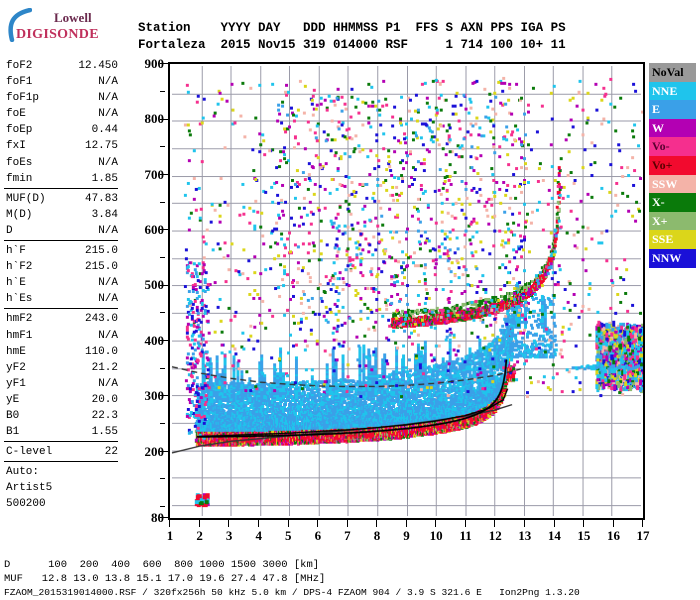 This screenshot has width=700, height=600. Describe the element at coordinates (672, 128) in the screenshot. I see `legend-item-w: W` at that location.